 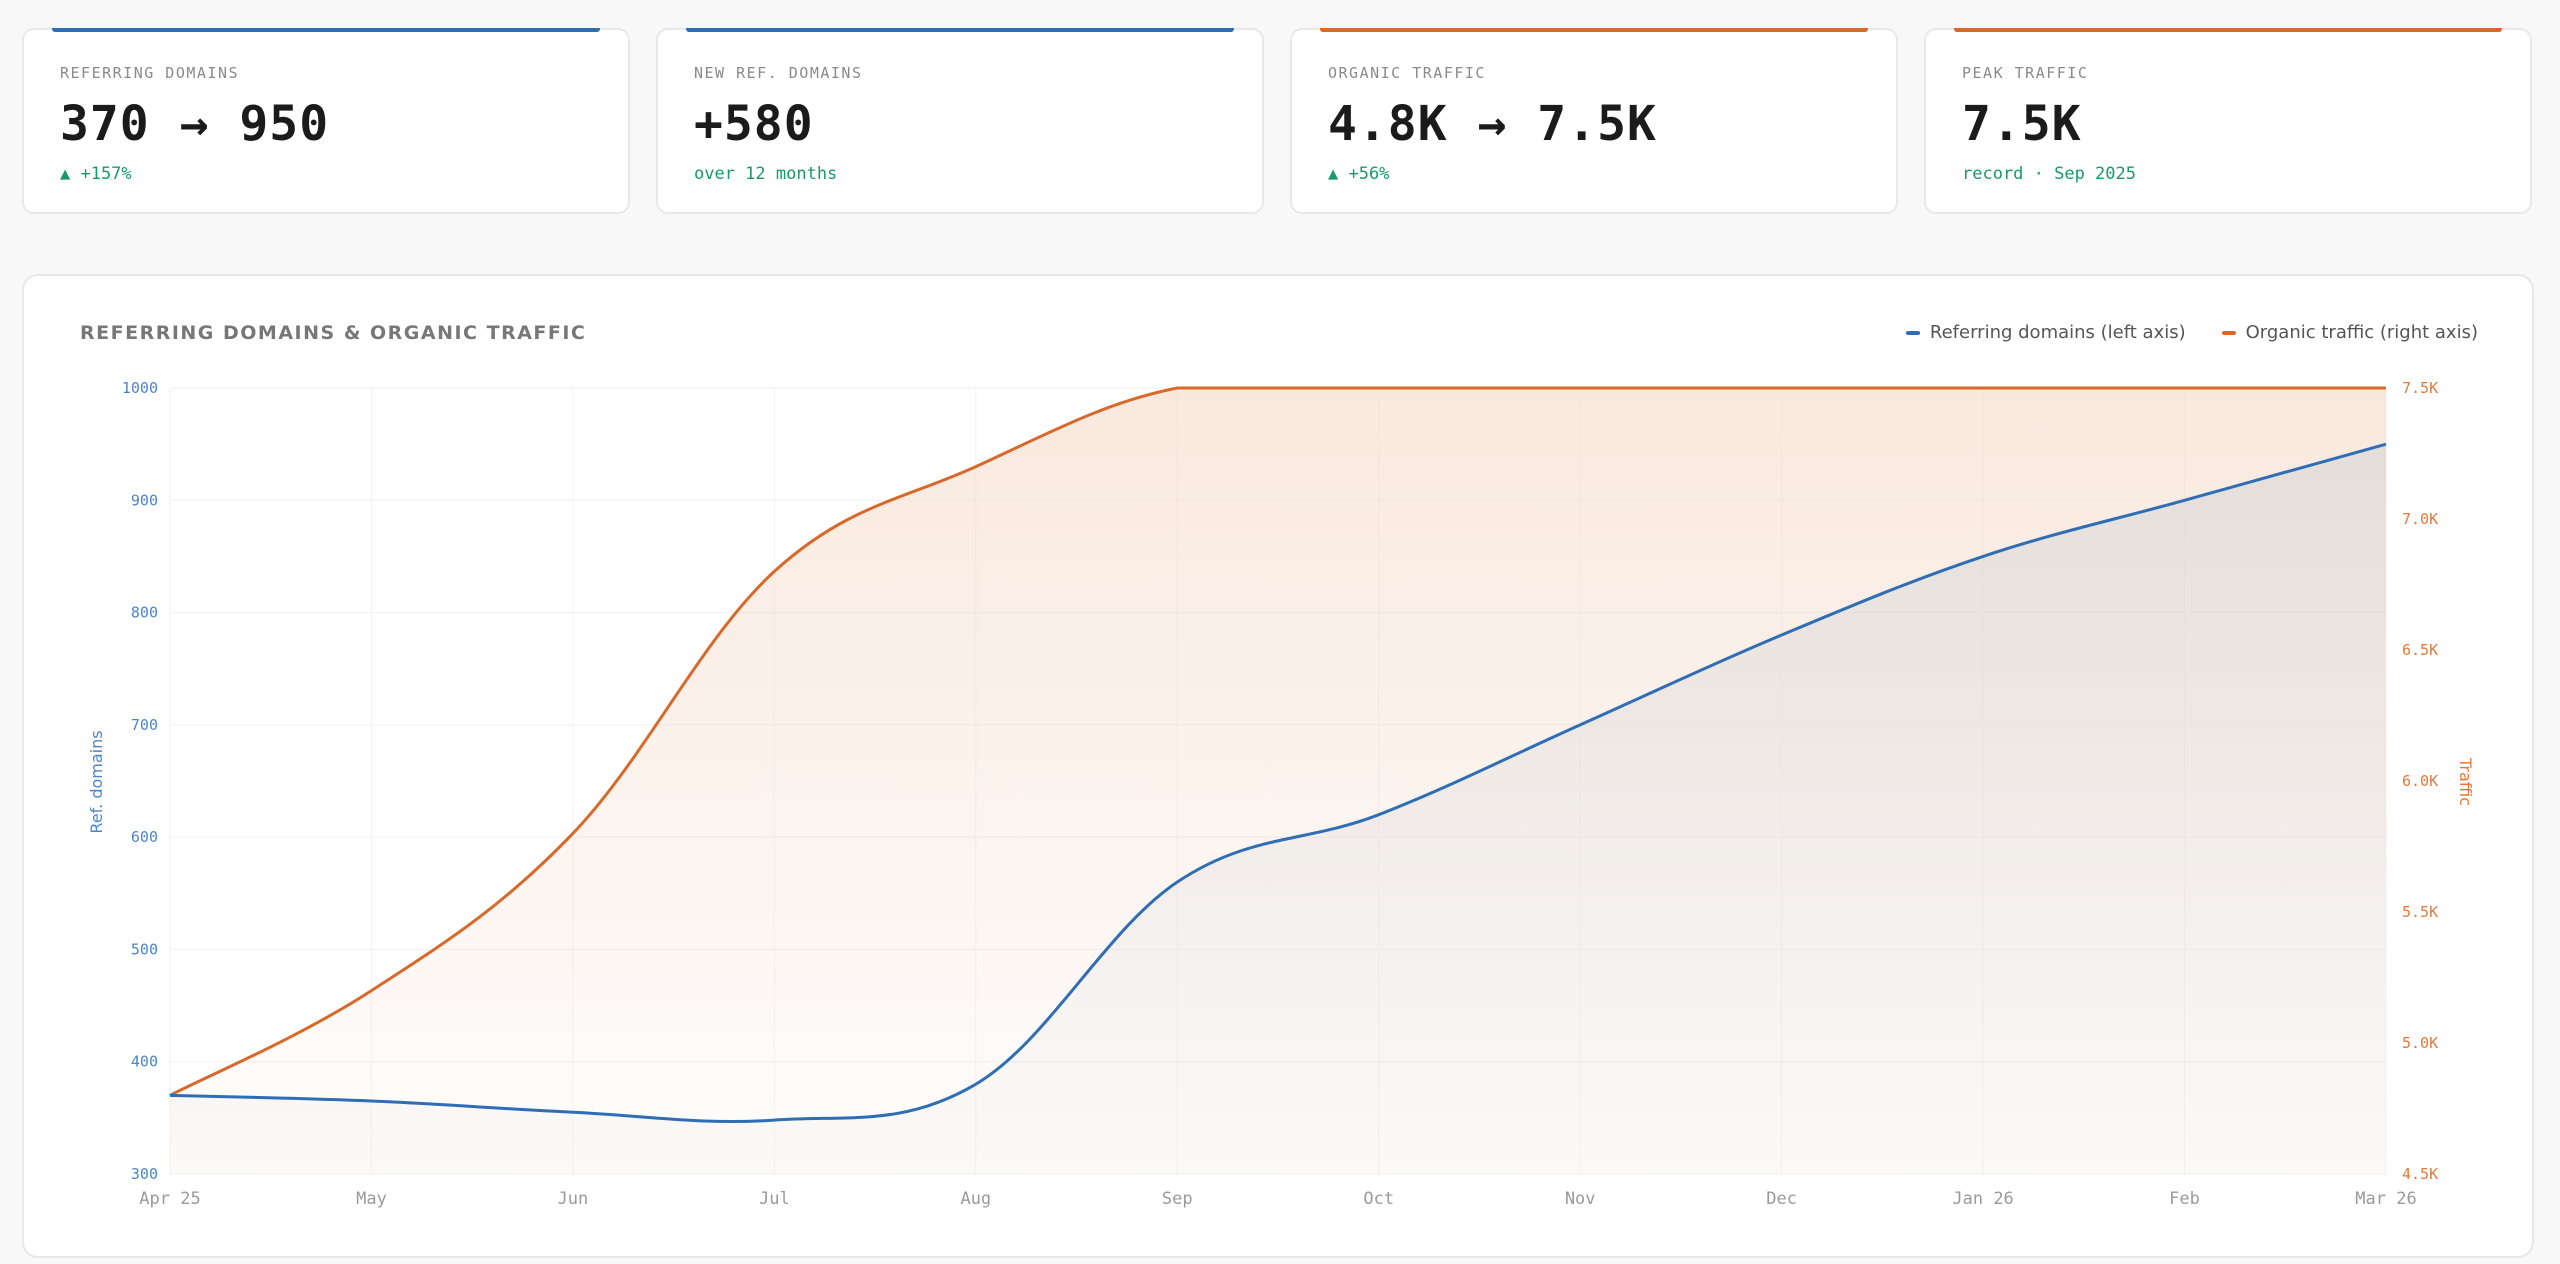 What do you see at coordinates (144, 725) in the screenshot?
I see `y-left-tick-label: 700` at bounding box center [144, 725].